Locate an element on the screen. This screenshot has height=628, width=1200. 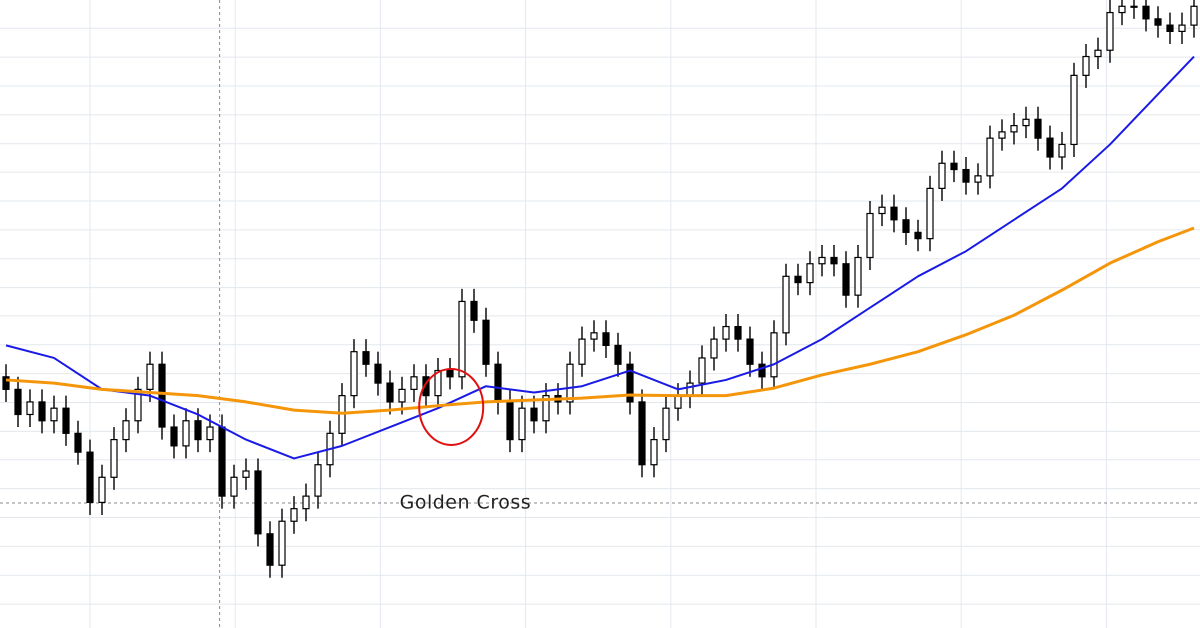
annotations: Golden Cross is located at coordinates (466, 440).